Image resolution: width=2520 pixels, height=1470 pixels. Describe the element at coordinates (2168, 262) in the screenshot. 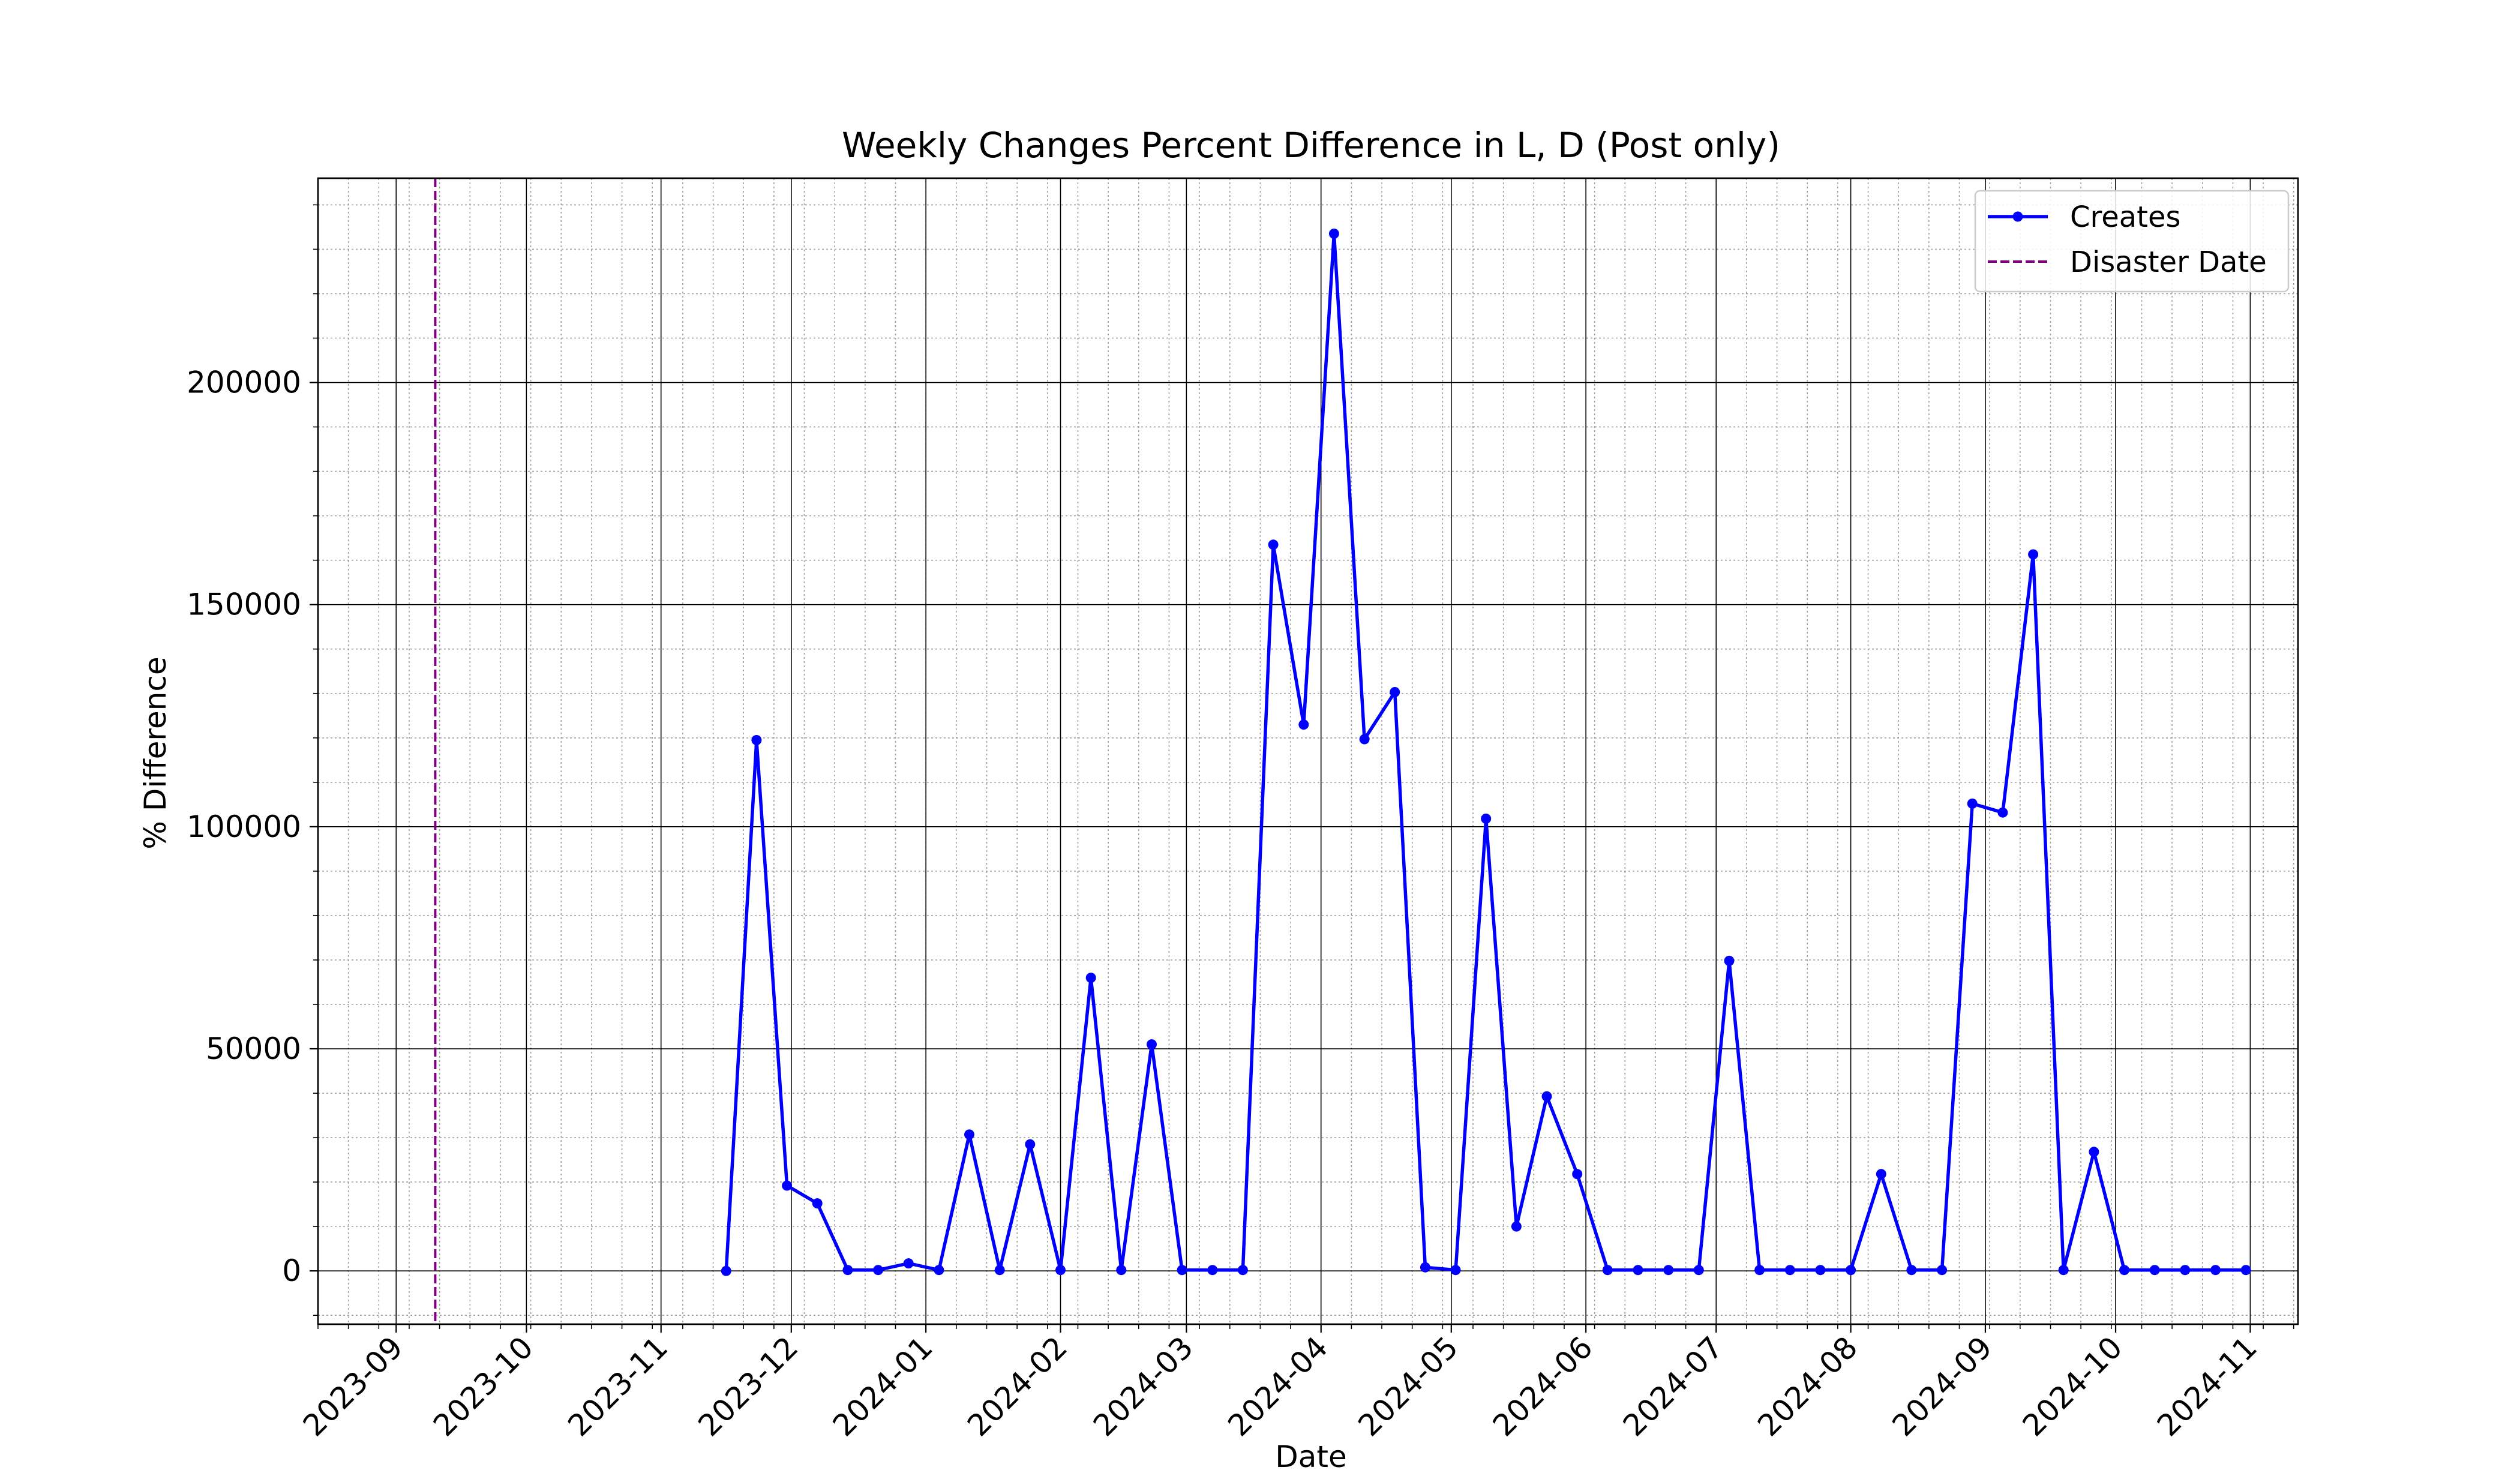

I see `legend-disaster-label: Disaster Date` at that location.